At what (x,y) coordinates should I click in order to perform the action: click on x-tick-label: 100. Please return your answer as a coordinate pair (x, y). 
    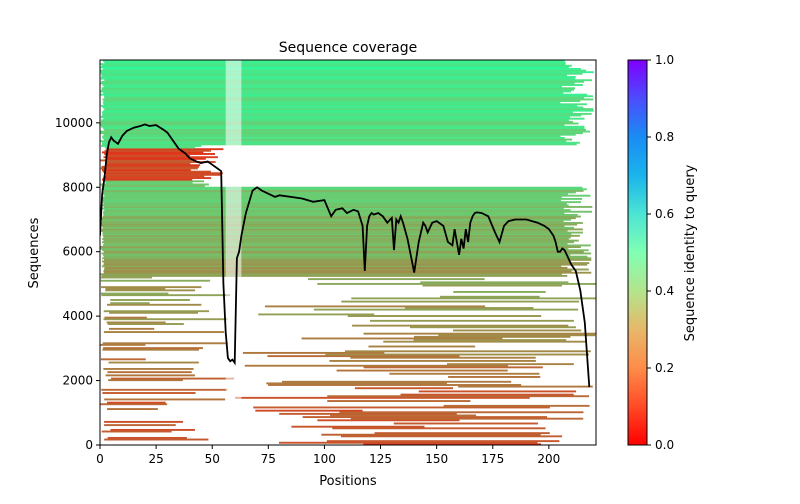
    Looking at the image, I should click on (324, 459).